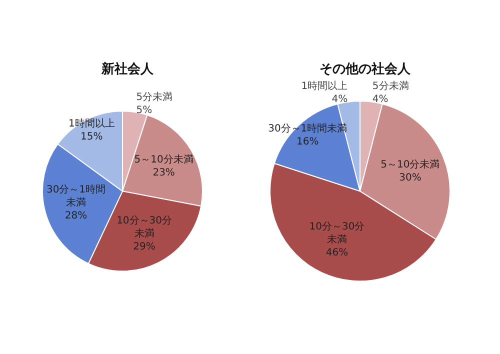  What do you see at coordinates (144, 110) in the screenshot?
I see `data-label: 5%` at bounding box center [144, 110].